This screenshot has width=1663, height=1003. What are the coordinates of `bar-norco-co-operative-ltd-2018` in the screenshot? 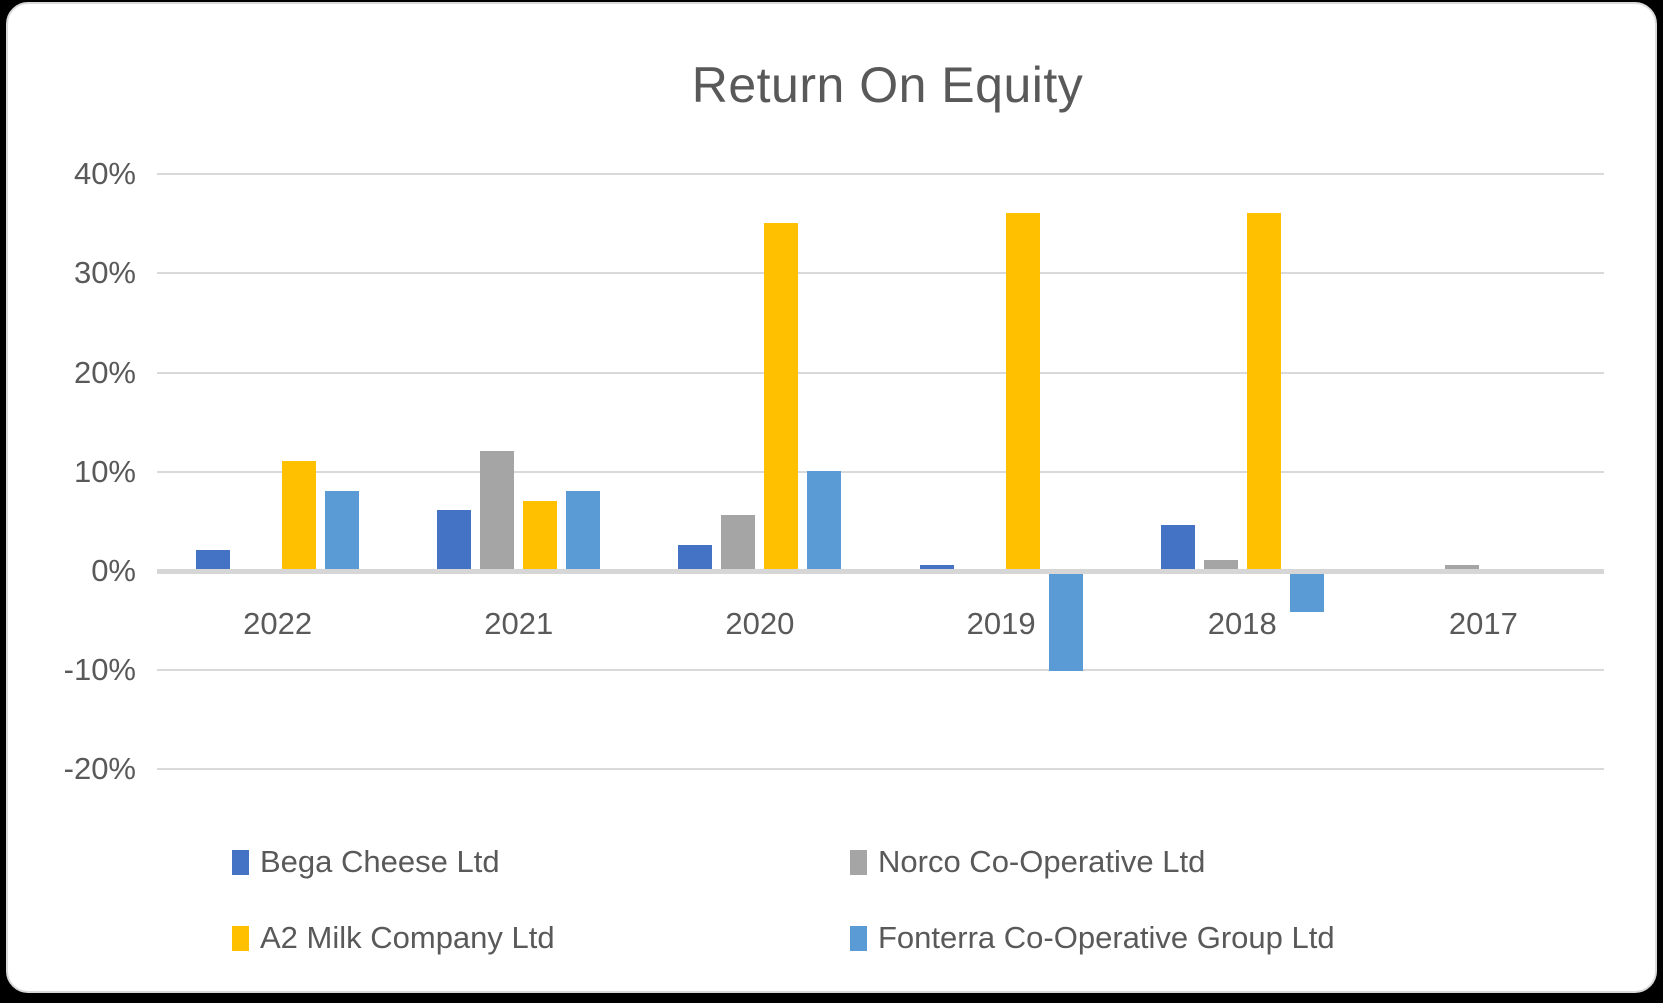 It's located at (1220, 565).